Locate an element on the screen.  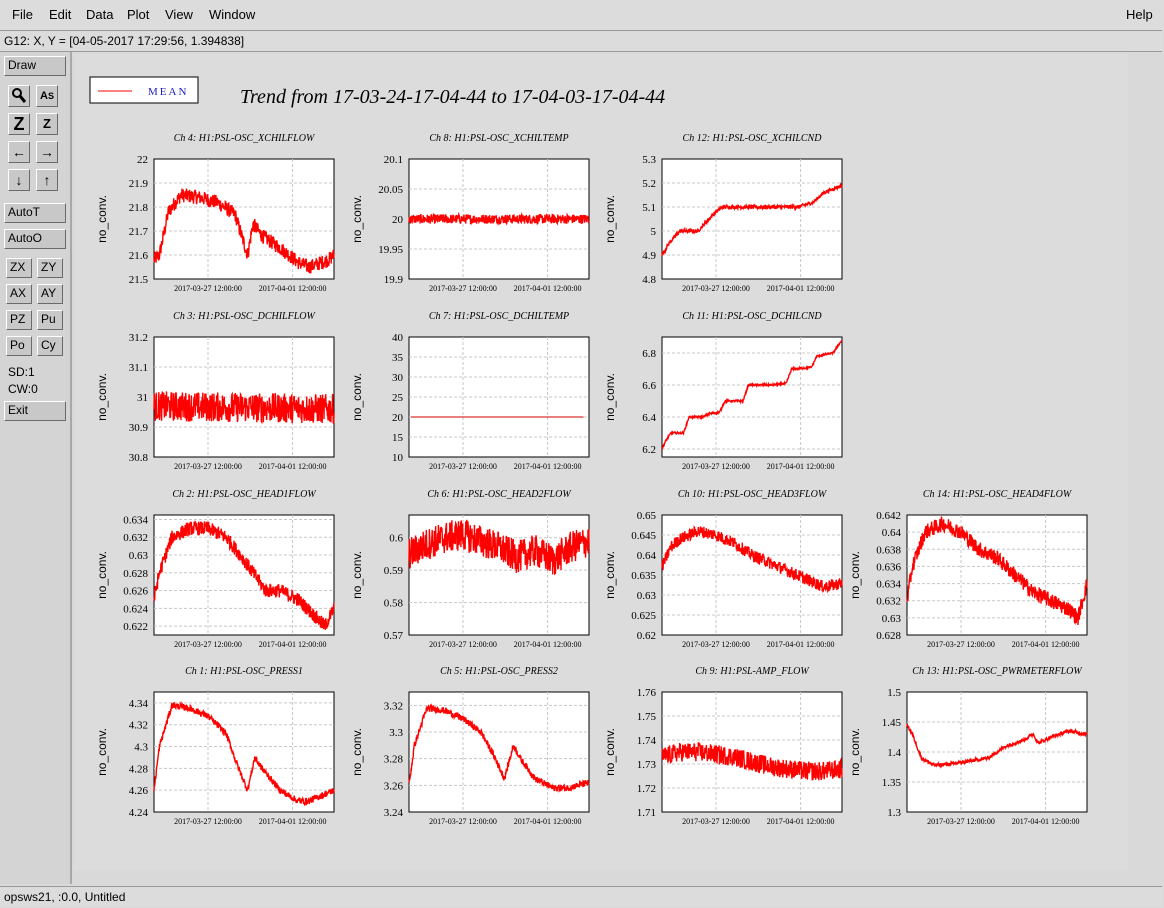
arrow-left-icon: ← is located at coordinates (19, 152).